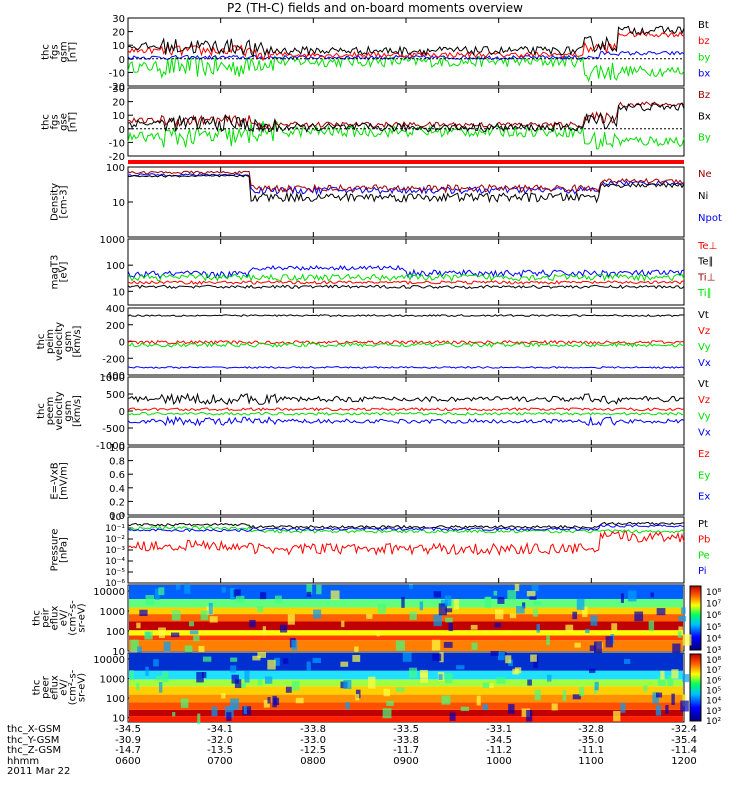 Image resolution: width=750 pixels, height=800 pixels. What do you see at coordinates (713, 661) in the screenshot?
I see `colorbar-label: 10⁸` at bounding box center [713, 661].